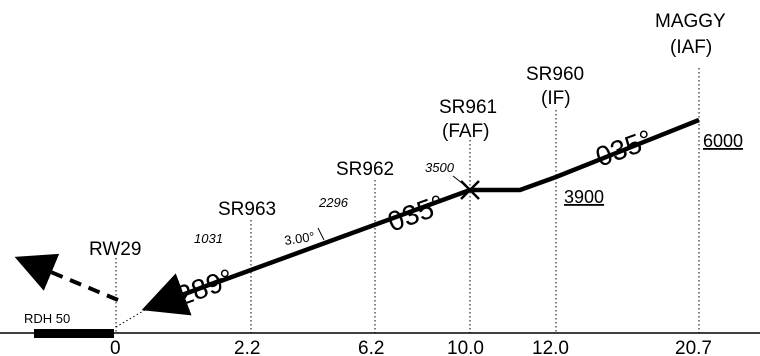 Image resolution: width=760 pixels, height=356 pixels. What do you see at coordinates (299, 238) in the screenshot?
I see `glidepath-angle: 3.00°` at bounding box center [299, 238].